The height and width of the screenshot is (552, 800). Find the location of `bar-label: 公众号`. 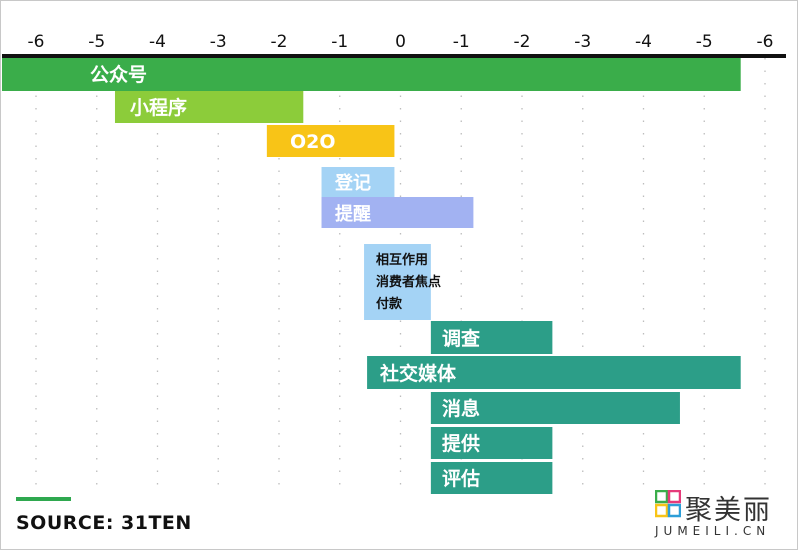

bar-label: 公众号 is located at coordinates (118, 74).